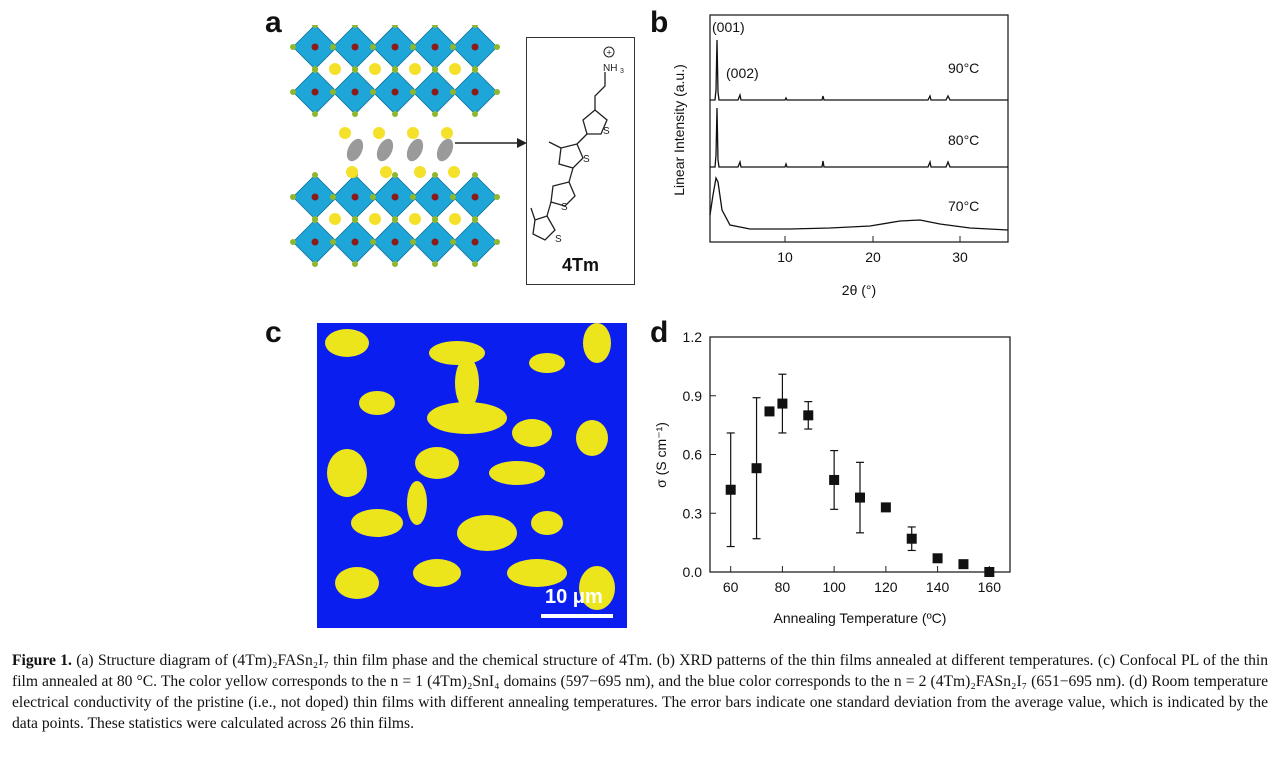 The height and width of the screenshot is (775, 1280). I want to click on panel-label-a: a, so click(273, 22).